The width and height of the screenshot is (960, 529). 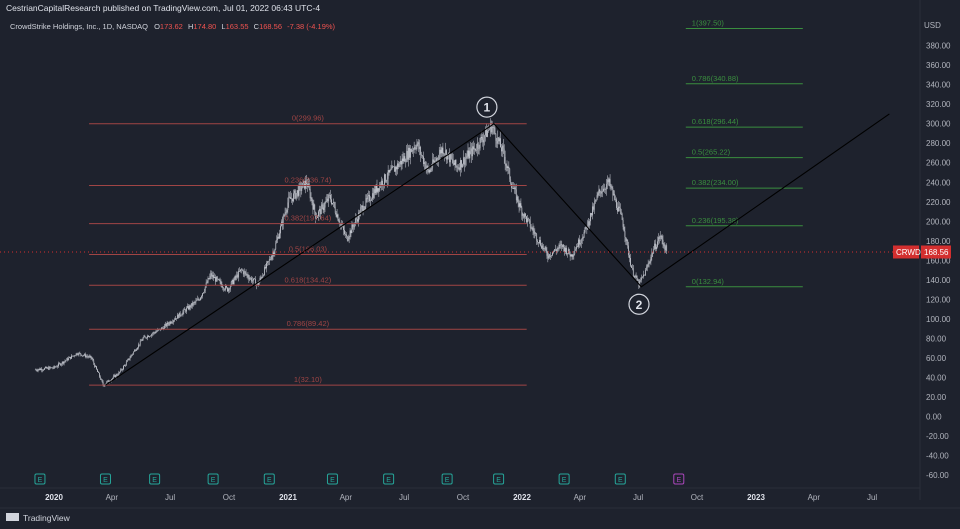 What do you see at coordinates (38, 518) in the screenshot?
I see `tradingview-logo: TradingView` at bounding box center [38, 518].